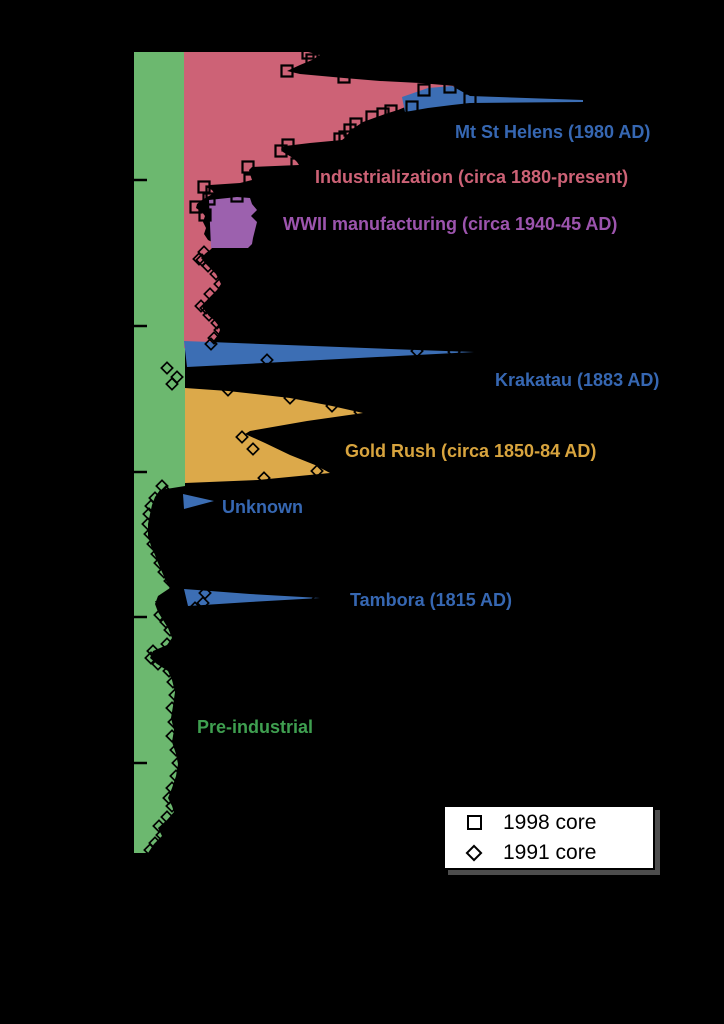  I want to click on industrialization-label: Industrialization (circa 1880-present), so click(472, 177).